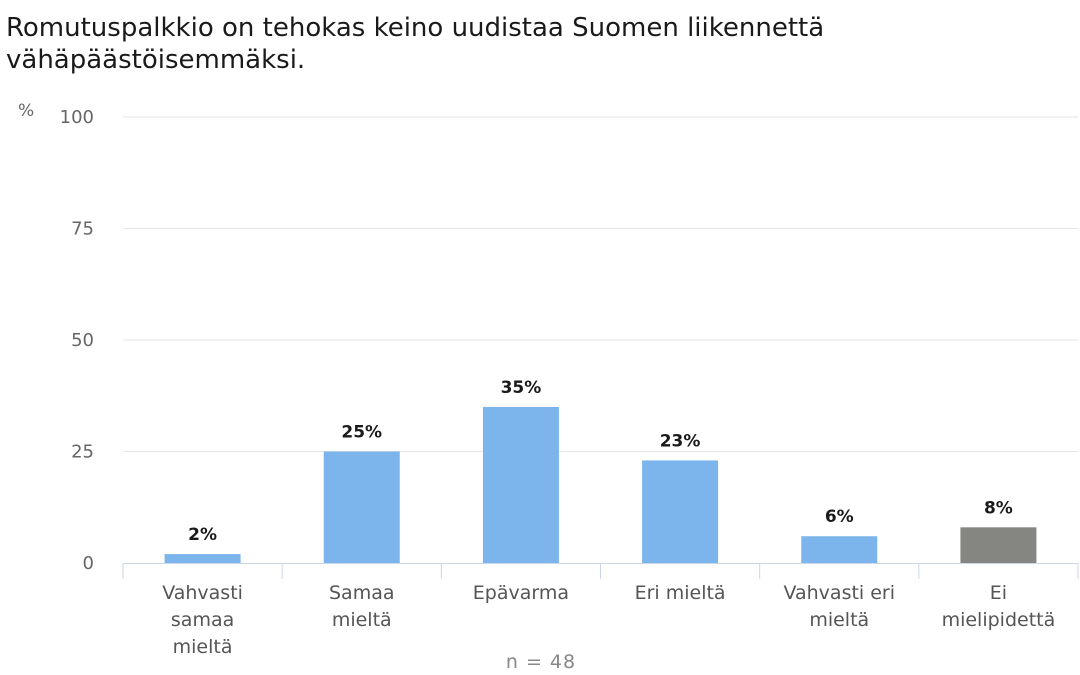 This screenshot has width=1080, height=675. Describe the element at coordinates (541, 662) in the screenshot. I see `sample-size-note: n = 48` at that location.